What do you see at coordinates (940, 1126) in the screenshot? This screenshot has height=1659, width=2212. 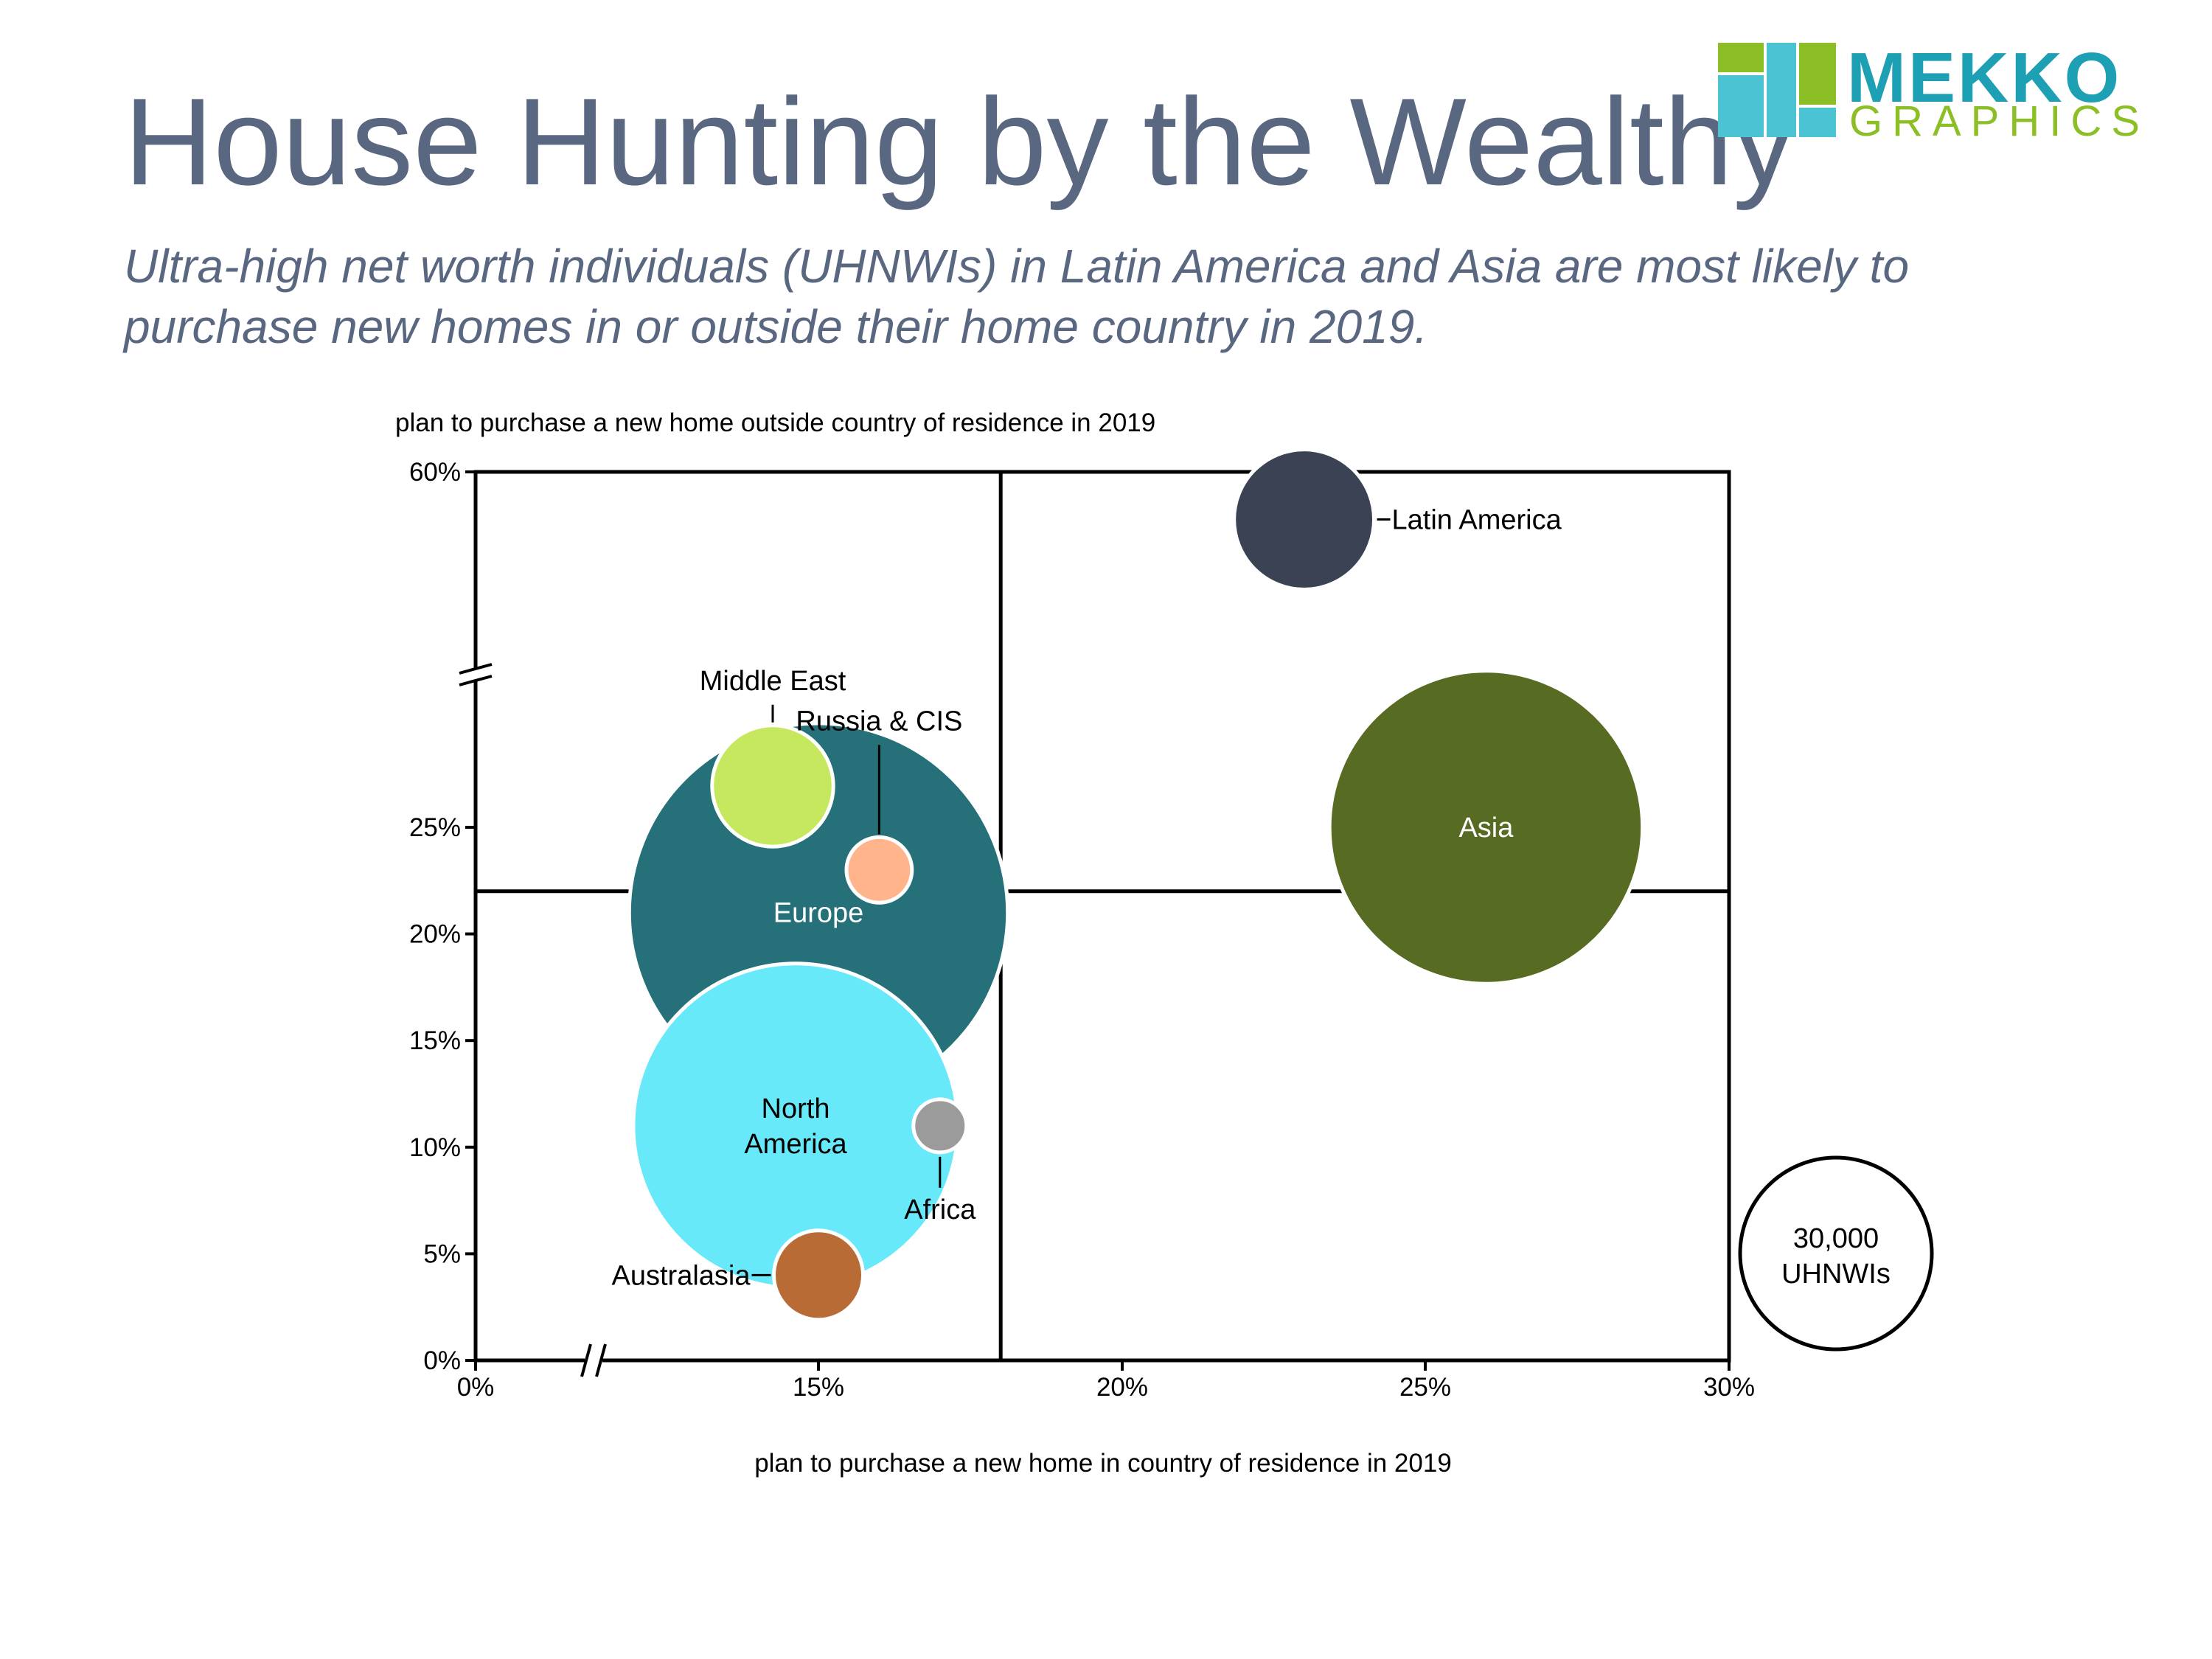 I see `bubble-africa` at bounding box center [940, 1126].